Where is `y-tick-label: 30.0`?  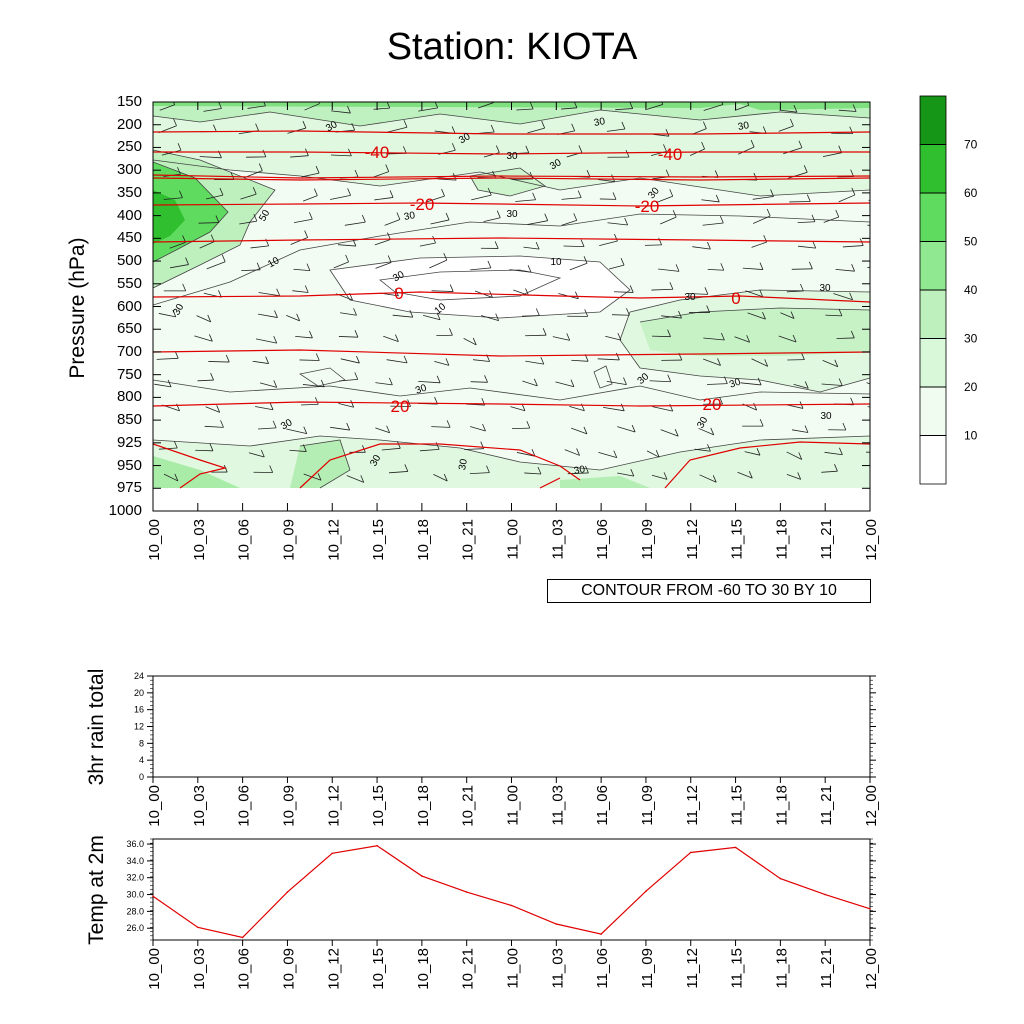
y-tick-label: 30.0 is located at coordinates (135, 895).